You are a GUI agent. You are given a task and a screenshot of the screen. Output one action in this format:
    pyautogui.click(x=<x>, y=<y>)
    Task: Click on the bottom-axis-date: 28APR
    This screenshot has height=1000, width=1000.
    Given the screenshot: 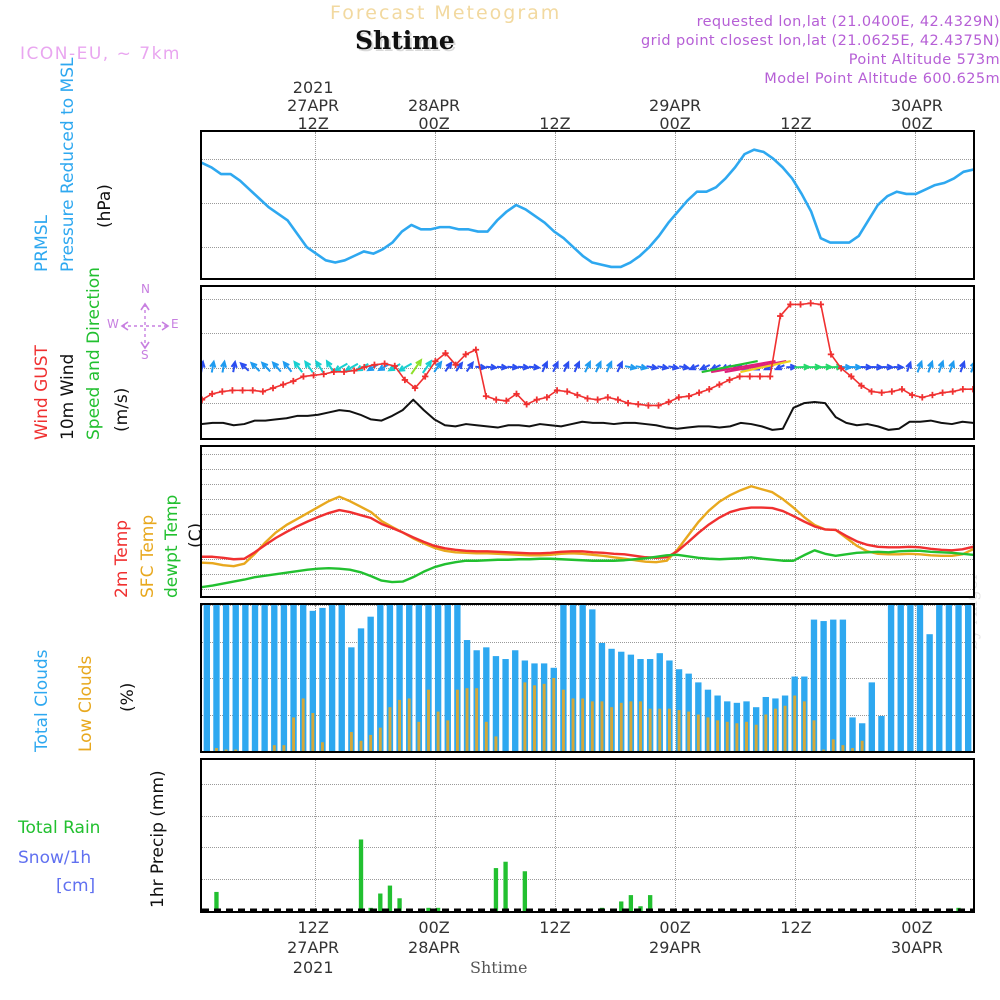 What is the action you would take?
    pyautogui.click(x=434, y=947)
    